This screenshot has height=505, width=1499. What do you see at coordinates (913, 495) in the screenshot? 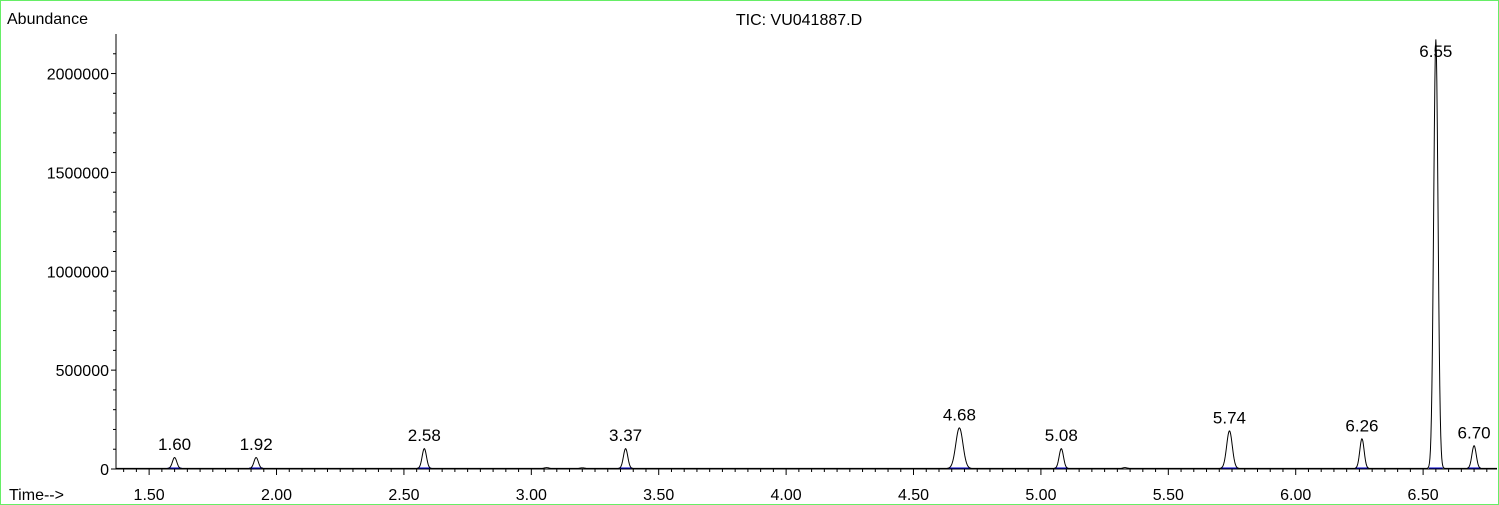
I see `x-tick-label: 4.50` at bounding box center [913, 495].